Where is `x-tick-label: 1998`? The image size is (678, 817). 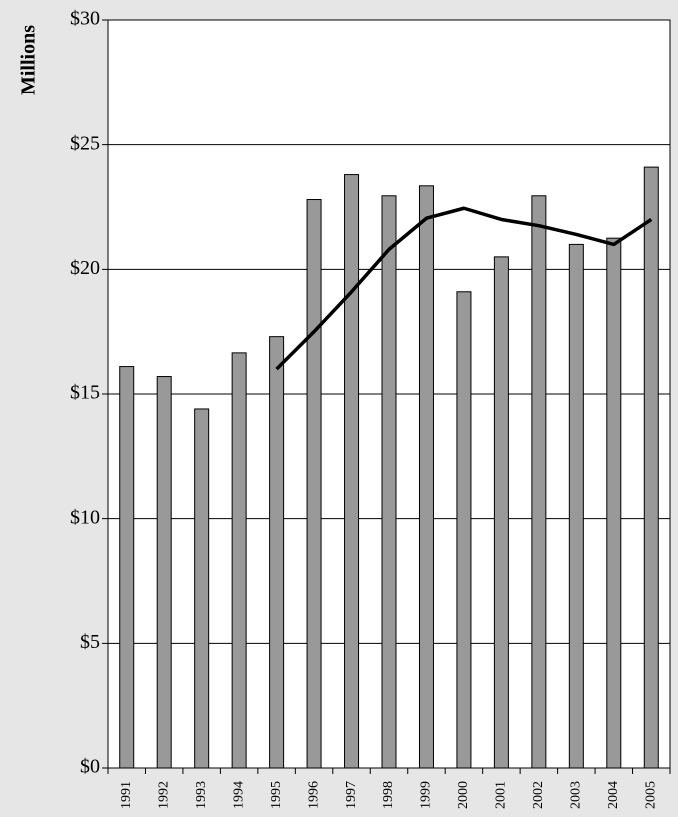 x-tick-label: 1998 is located at coordinates (388, 795).